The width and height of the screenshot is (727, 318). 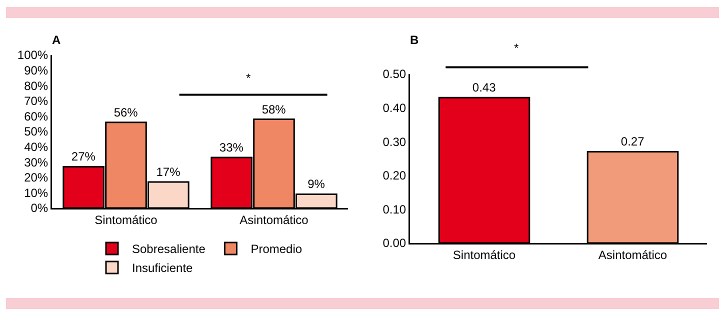 I want to click on y-tick-label: 0.40, so click(x=394, y=108).